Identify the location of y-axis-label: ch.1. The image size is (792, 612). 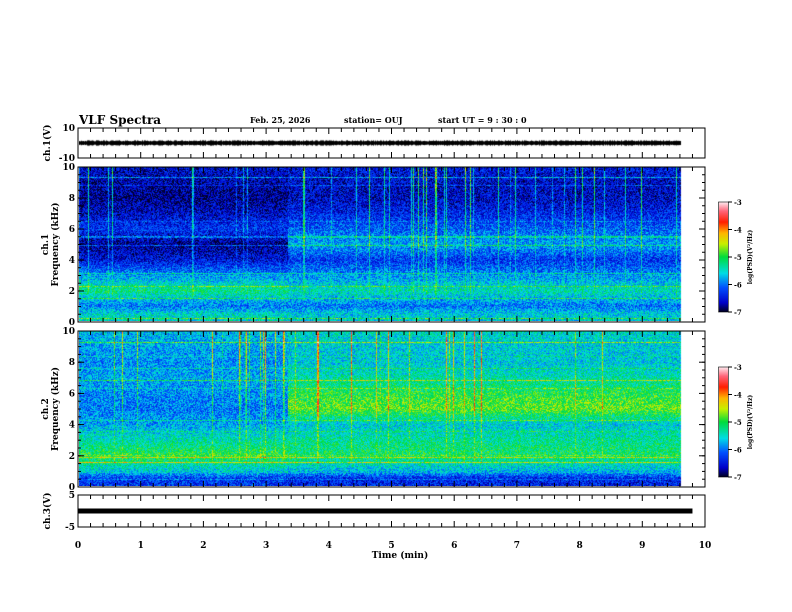
(46, 244).